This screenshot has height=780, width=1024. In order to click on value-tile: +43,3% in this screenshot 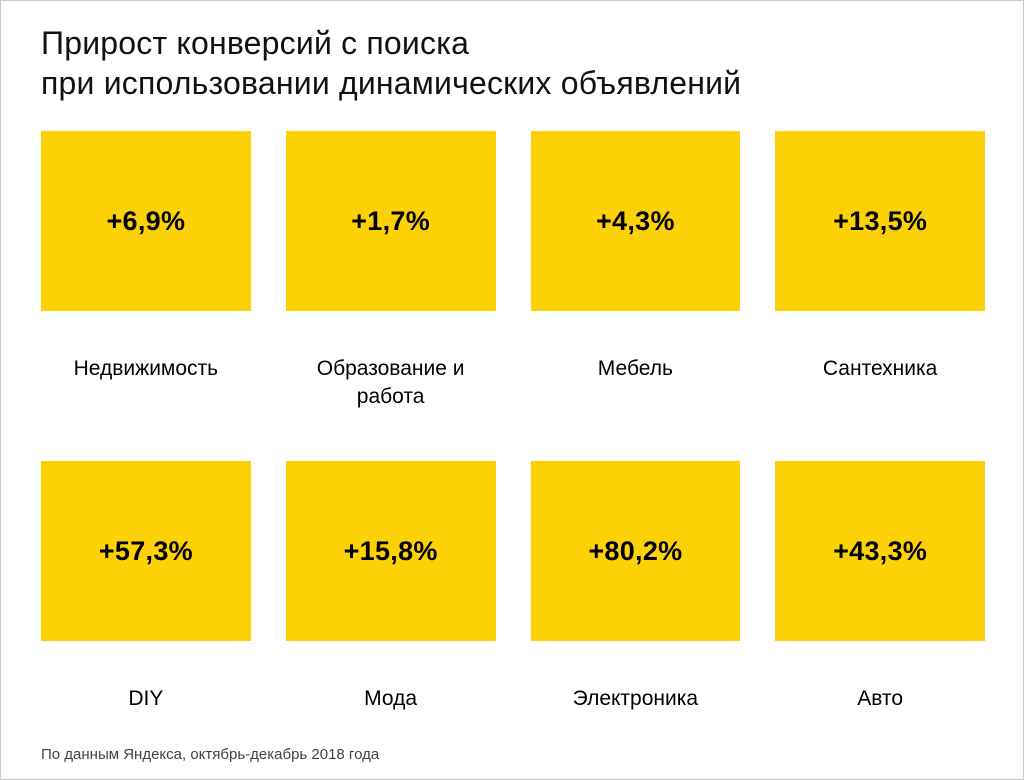, I will do `click(880, 551)`.